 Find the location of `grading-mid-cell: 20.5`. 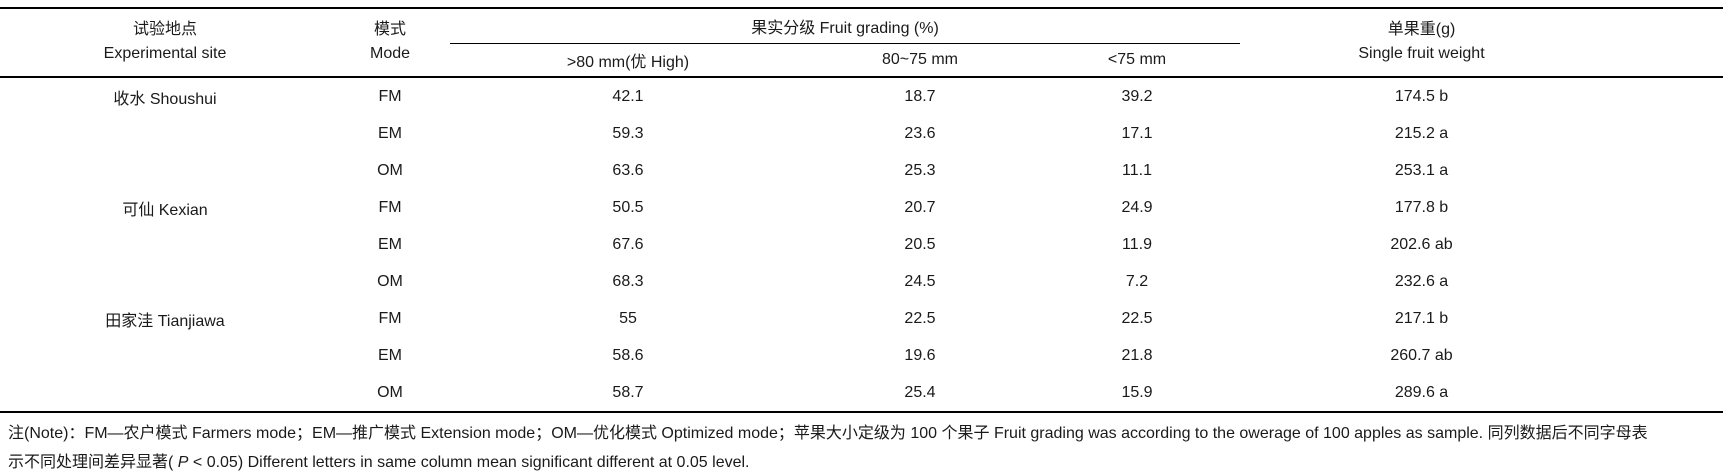

grading-mid-cell: 20.5 is located at coordinates (920, 244).